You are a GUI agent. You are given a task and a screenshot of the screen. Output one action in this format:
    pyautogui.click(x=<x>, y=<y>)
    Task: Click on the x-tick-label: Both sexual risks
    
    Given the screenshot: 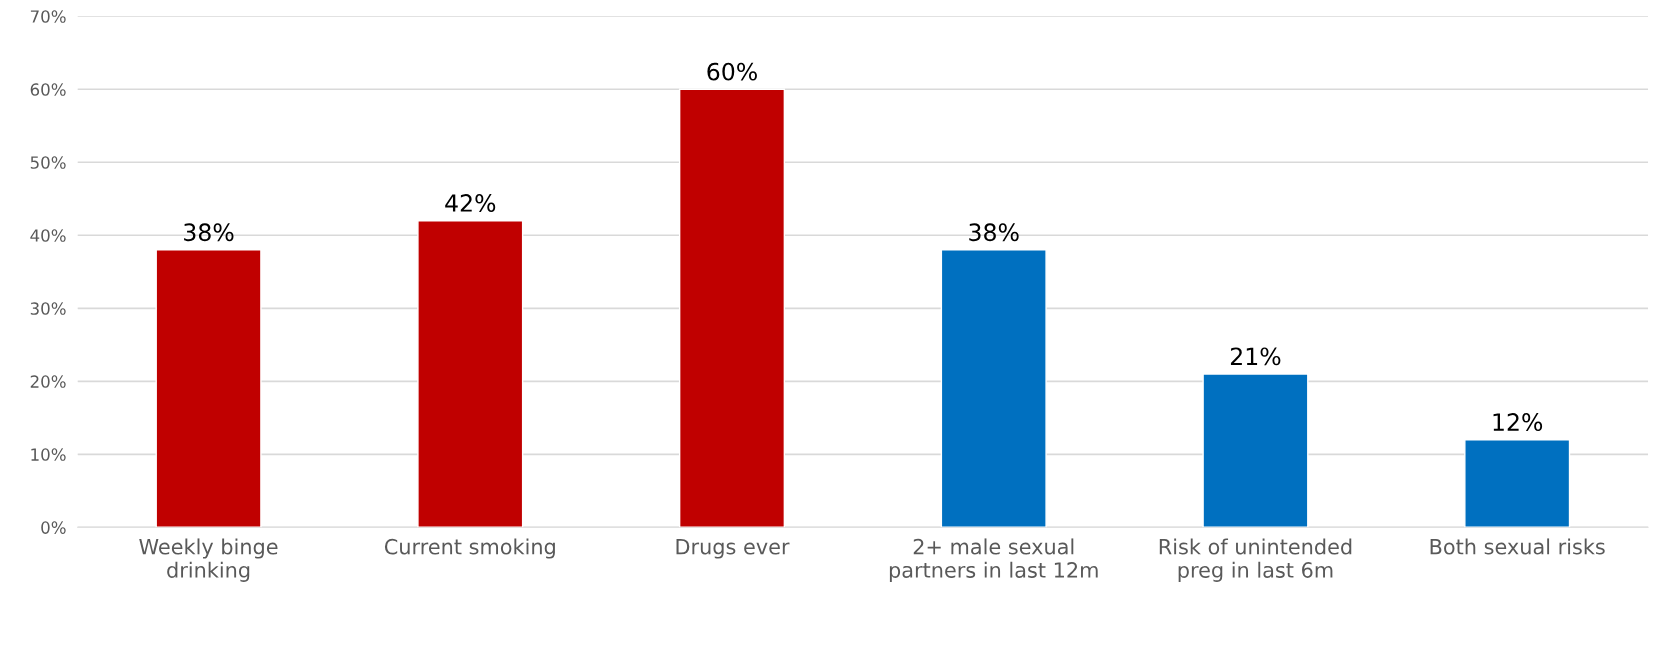 What is the action you would take?
    pyautogui.click(x=1517, y=546)
    